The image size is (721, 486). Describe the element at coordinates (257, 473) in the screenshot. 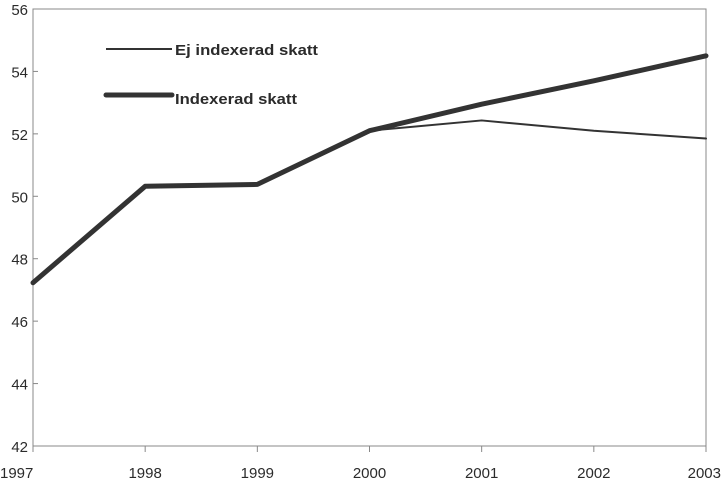

I see `x-tick-label: 1999` at that location.